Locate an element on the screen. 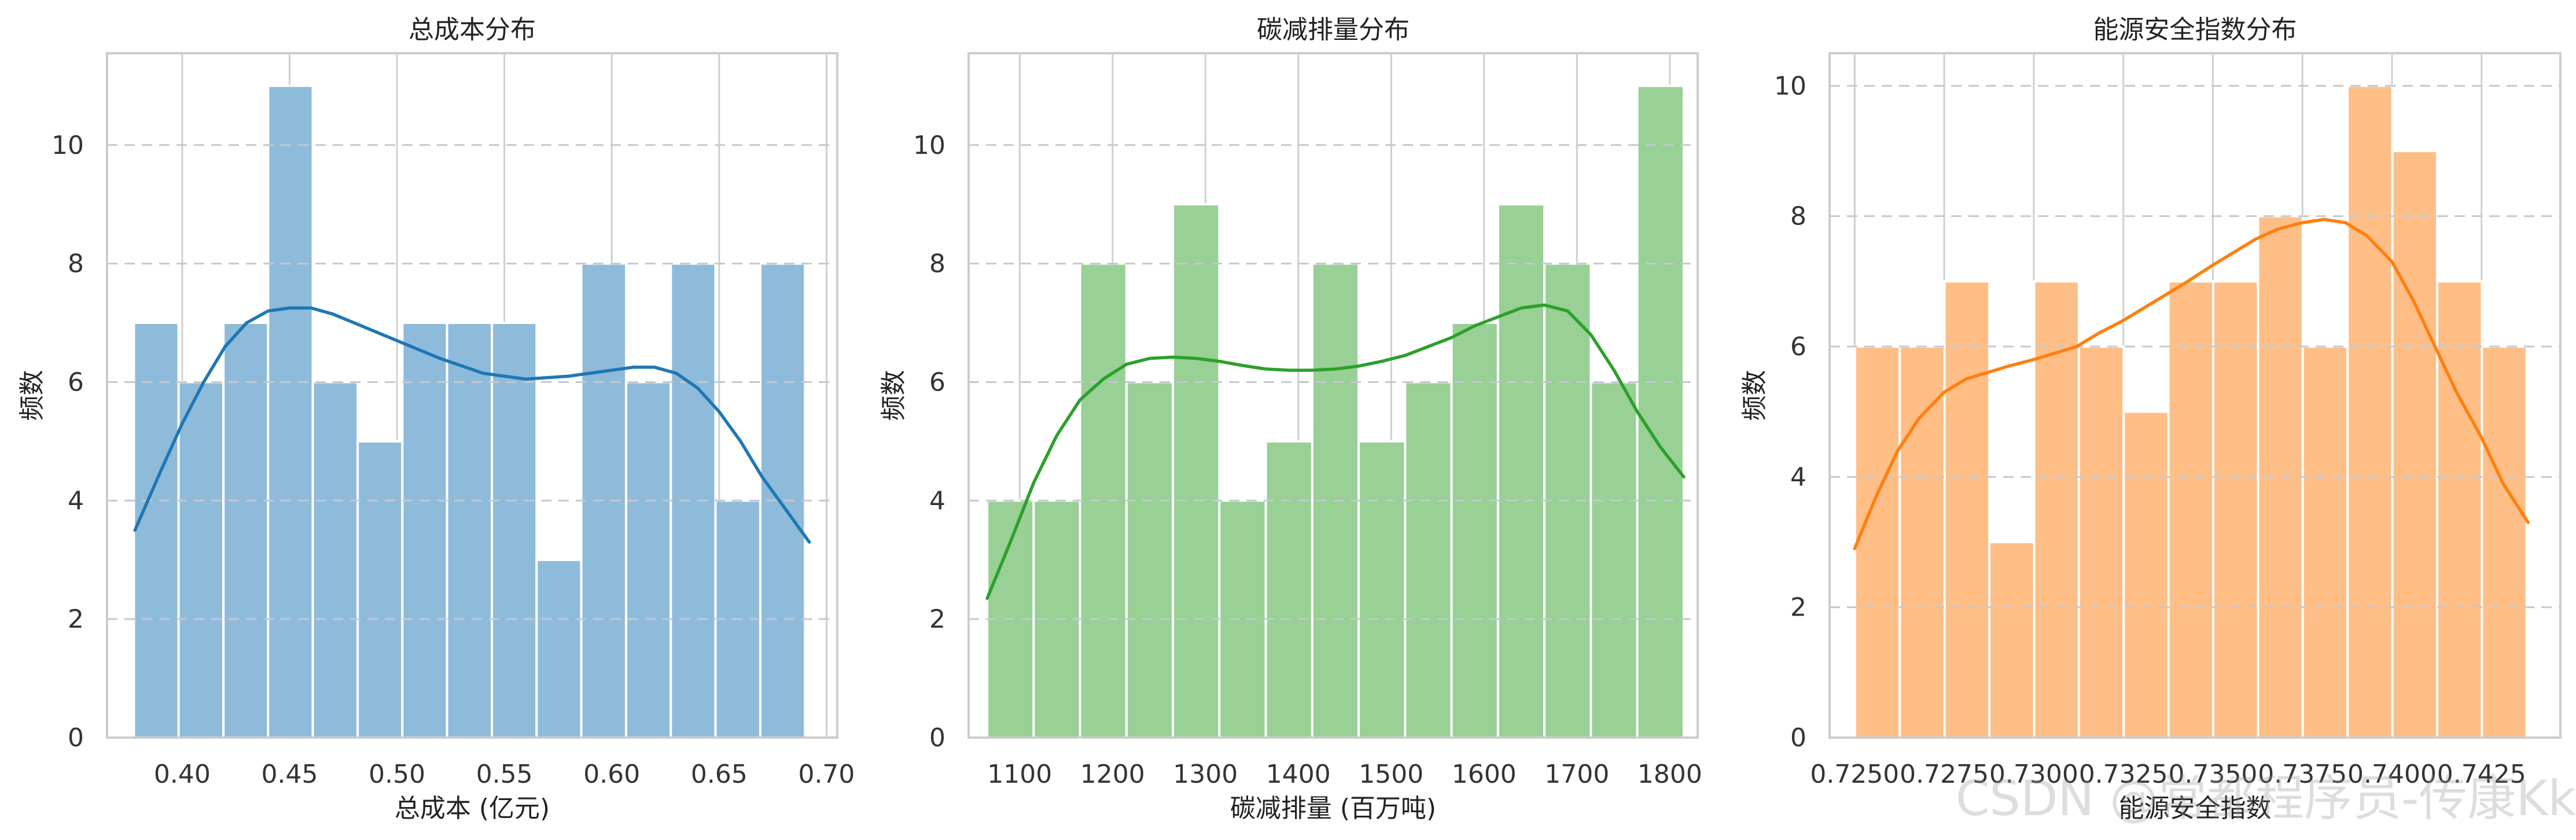 This screenshot has height=840, width=2576. x-axis-label: 总成本 (亿元) is located at coordinates (472, 808).